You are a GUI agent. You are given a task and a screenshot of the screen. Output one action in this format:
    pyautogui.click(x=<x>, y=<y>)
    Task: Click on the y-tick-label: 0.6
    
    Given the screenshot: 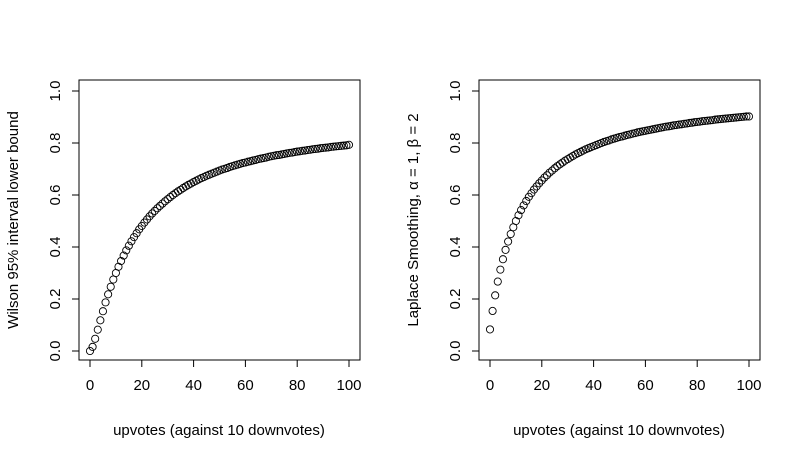 What is the action you would take?
    pyautogui.click(x=55, y=195)
    